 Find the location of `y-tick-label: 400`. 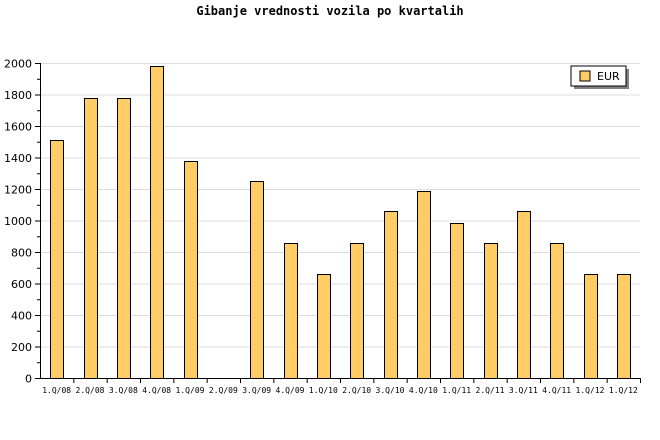

y-tick-label: 400 is located at coordinates (21, 316).